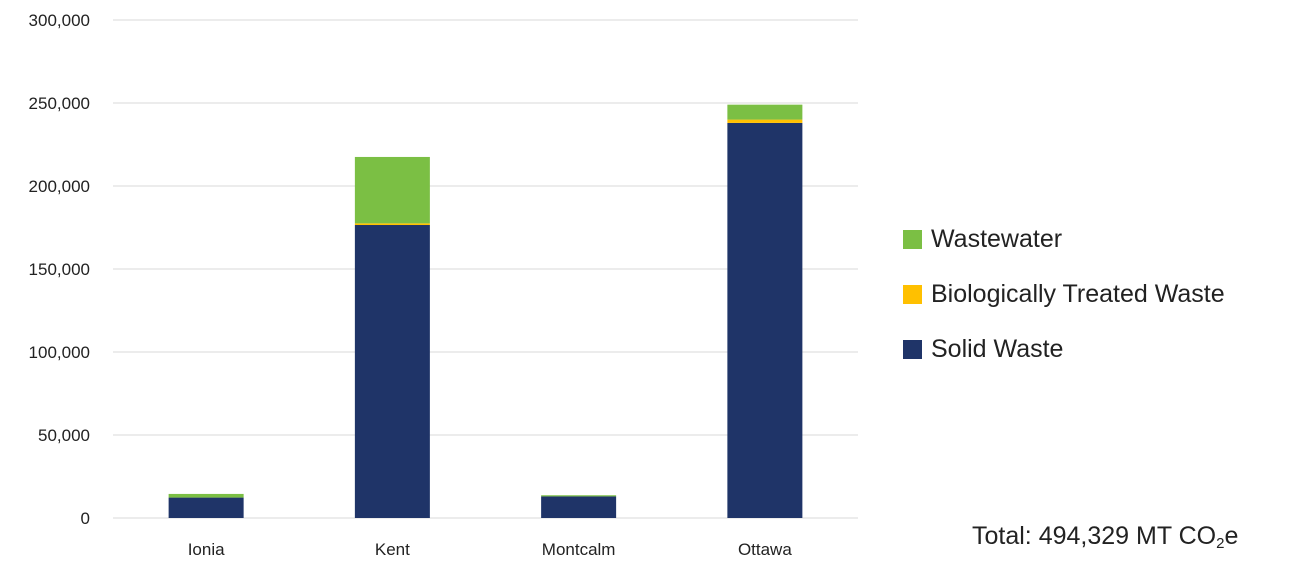 This screenshot has height=569, width=1297. I want to click on y-tick-label: 100,000, so click(59, 352).